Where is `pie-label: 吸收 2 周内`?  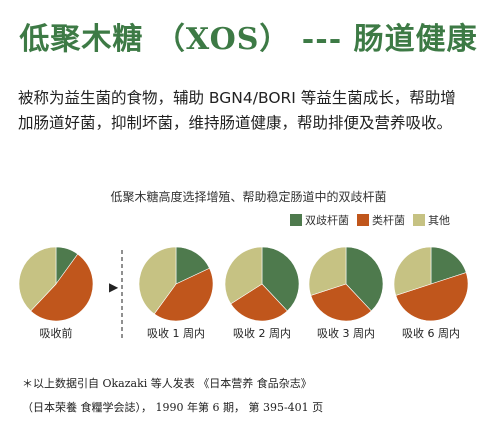 pie-label: 吸收 2 周内 is located at coordinates (262, 333).